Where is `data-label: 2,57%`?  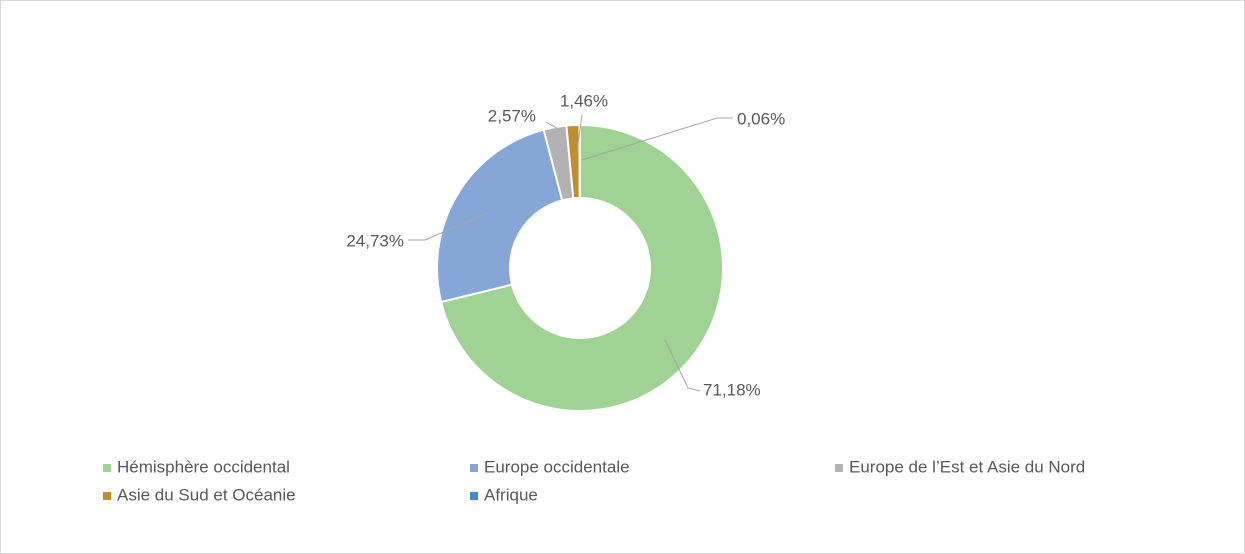 data-label: 2,57% is located at coordinates (512, 115).